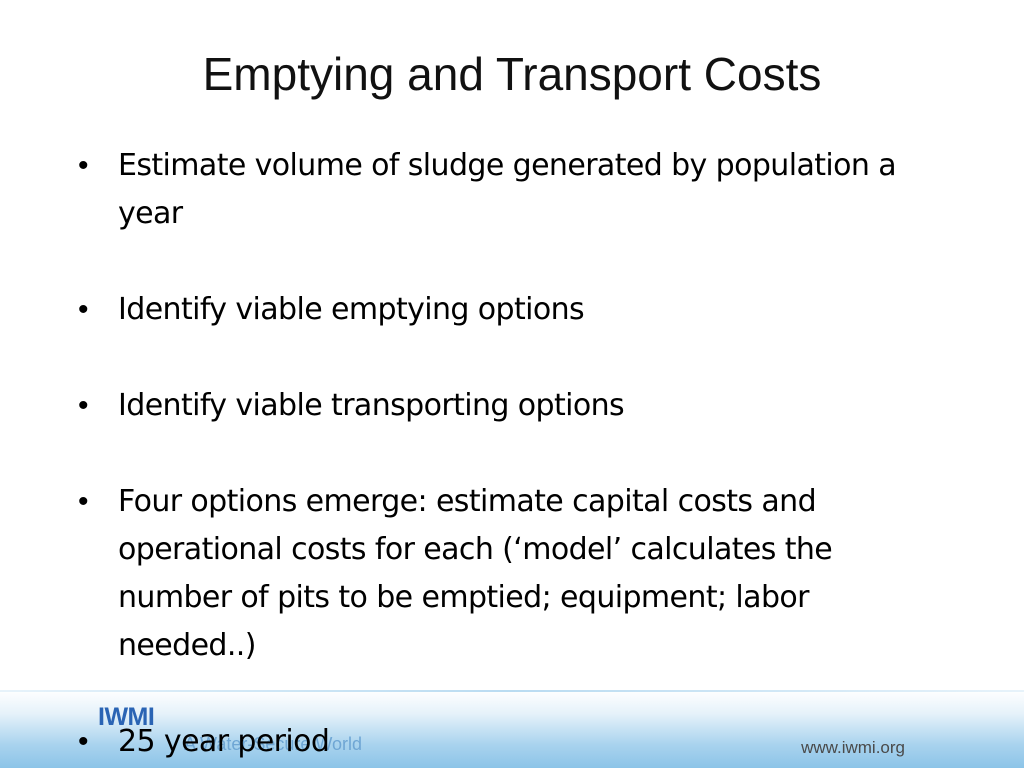  I want to click on footer-tagline: A Water-Secure World, so click(273, 744).